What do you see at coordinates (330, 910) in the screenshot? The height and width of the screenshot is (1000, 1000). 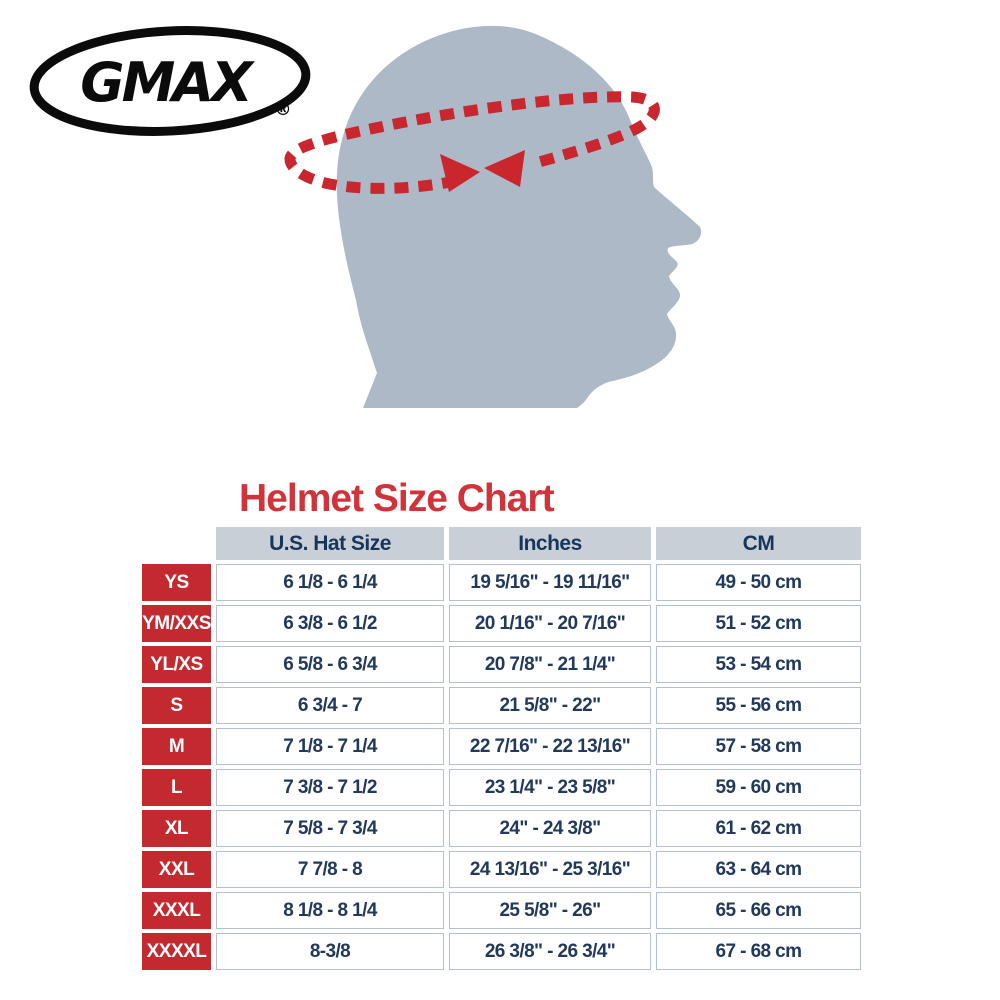 I see `hat-size-cell: 8 1/8 - 8 1/4` at bounding box center [330, 910].